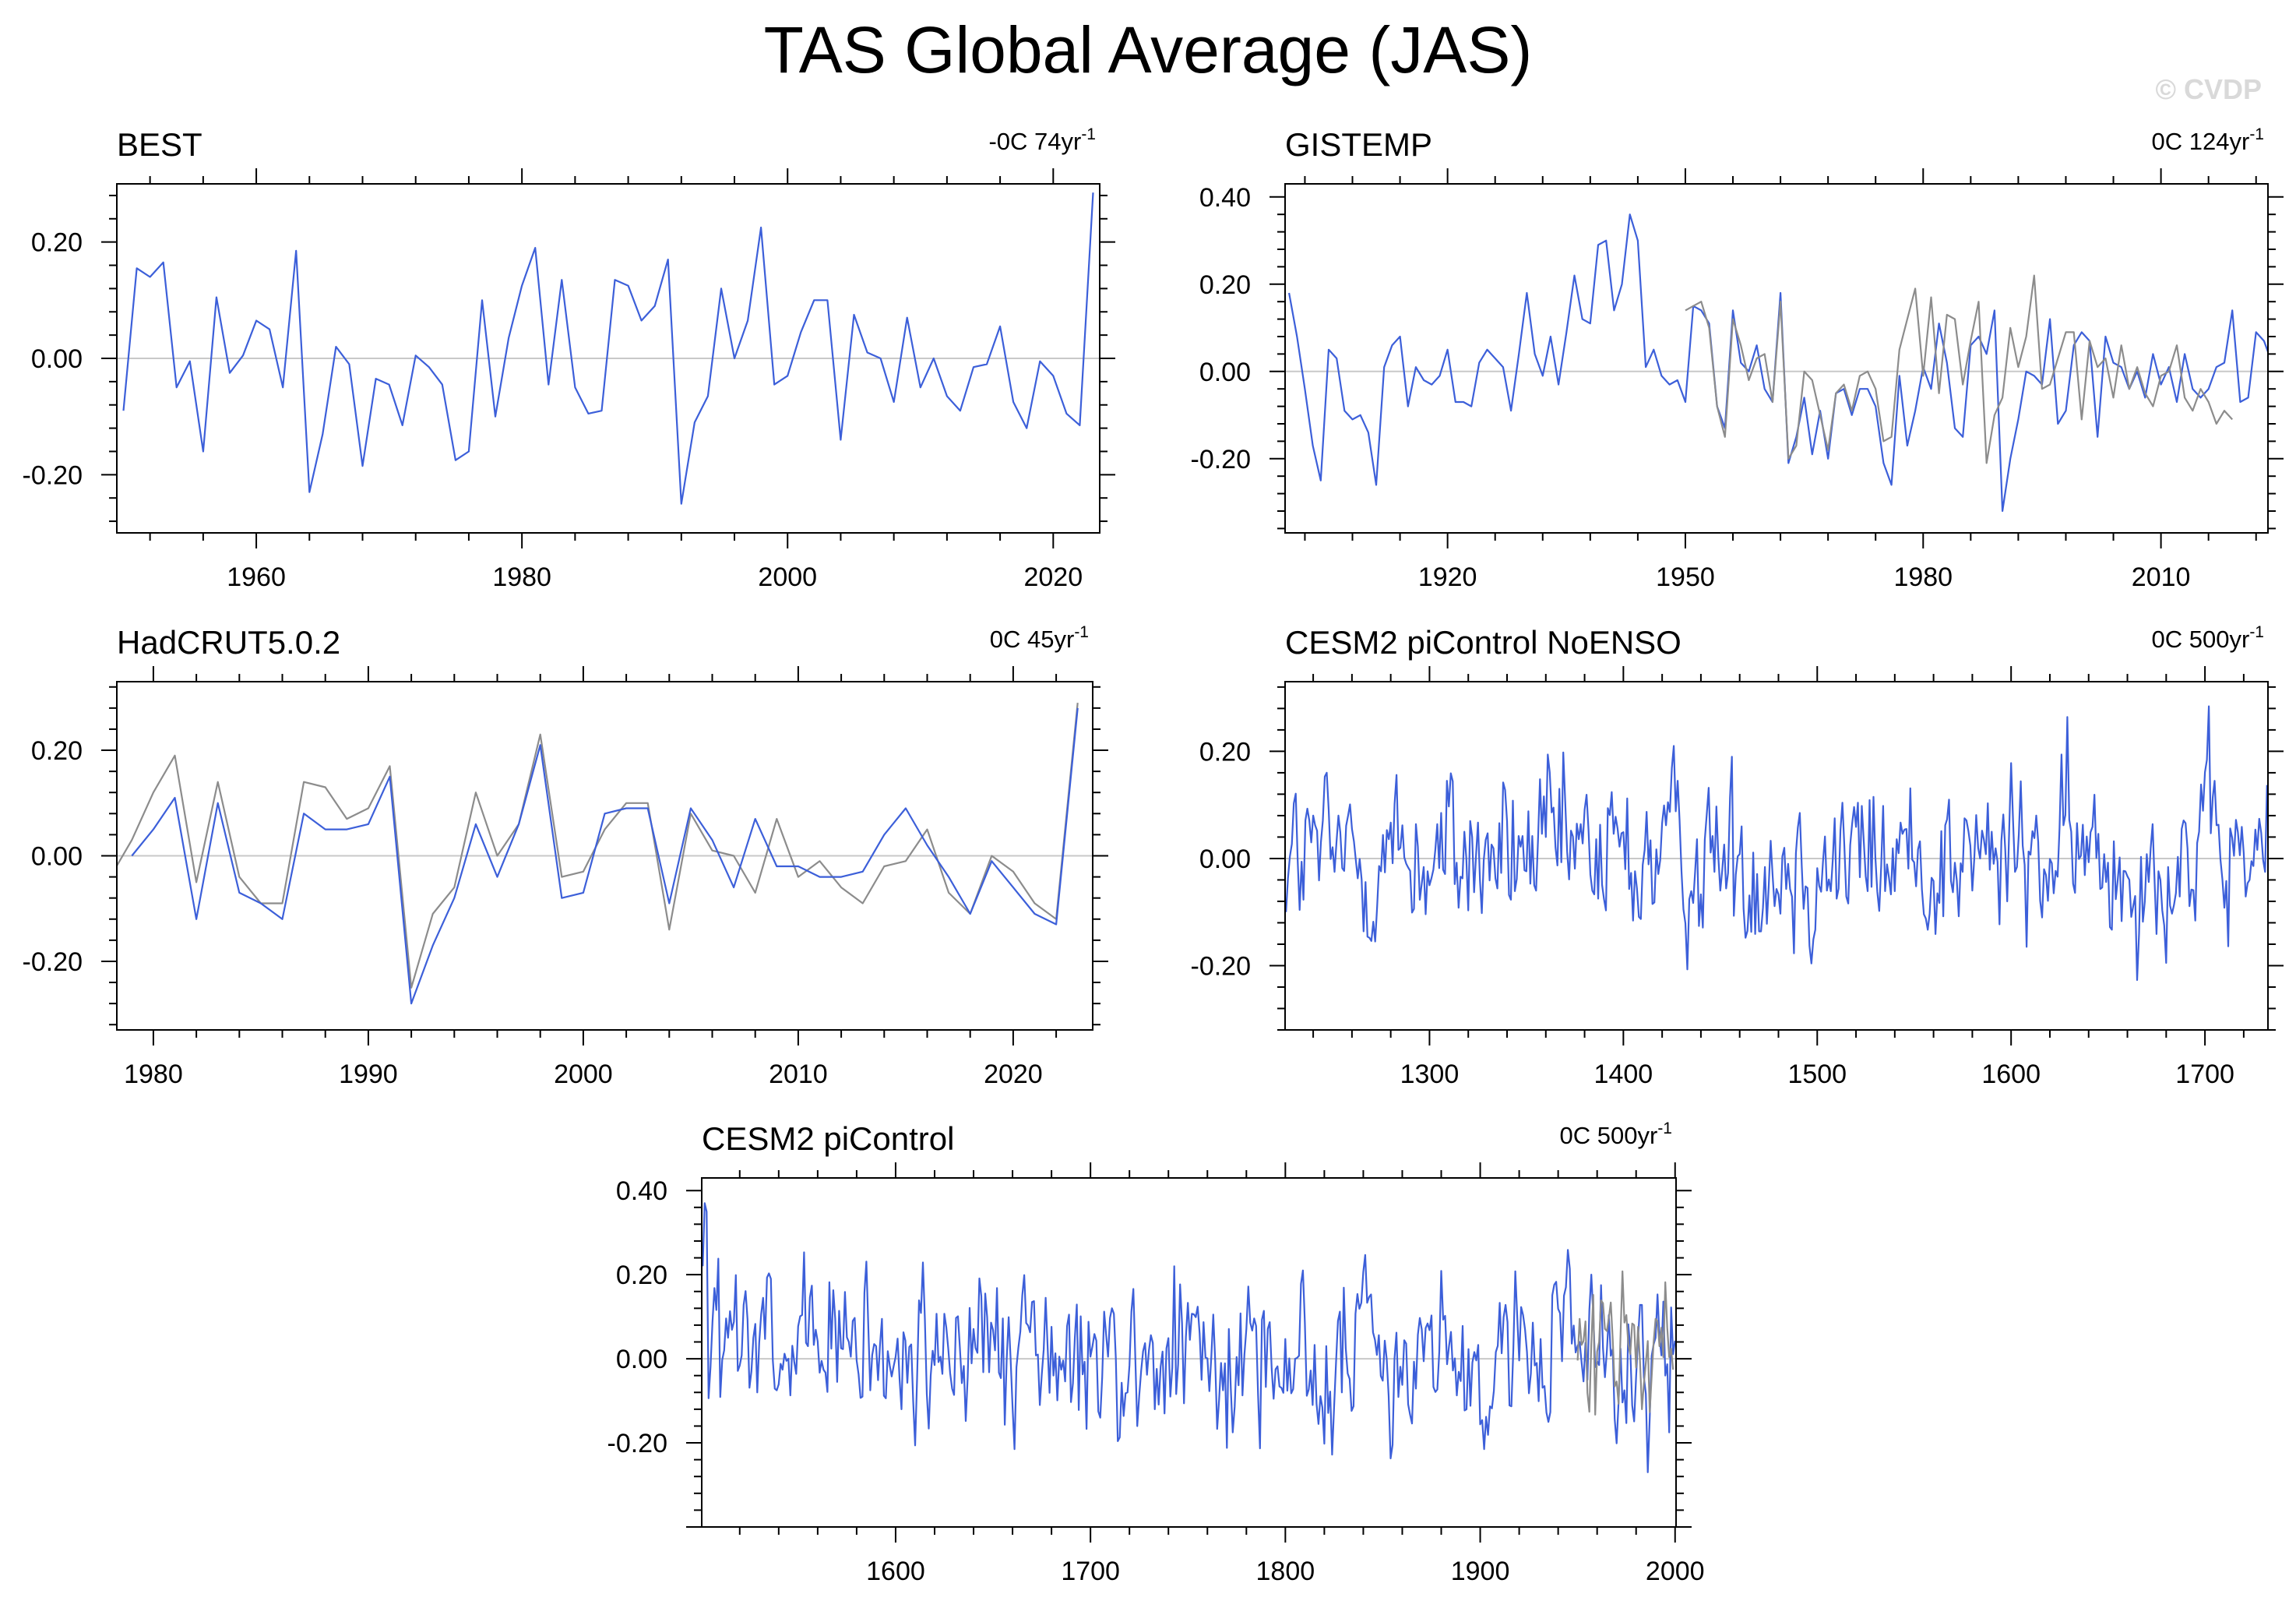 This screenshot has height=1615, width=2296. I want to click on x-tick-label: 1500, so click(1817, 1074).